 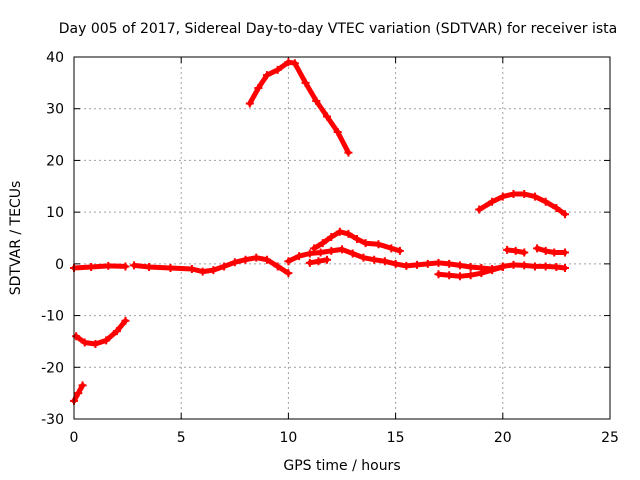 I want to click on y-tick-label: -10, so click(x=52, y=317).